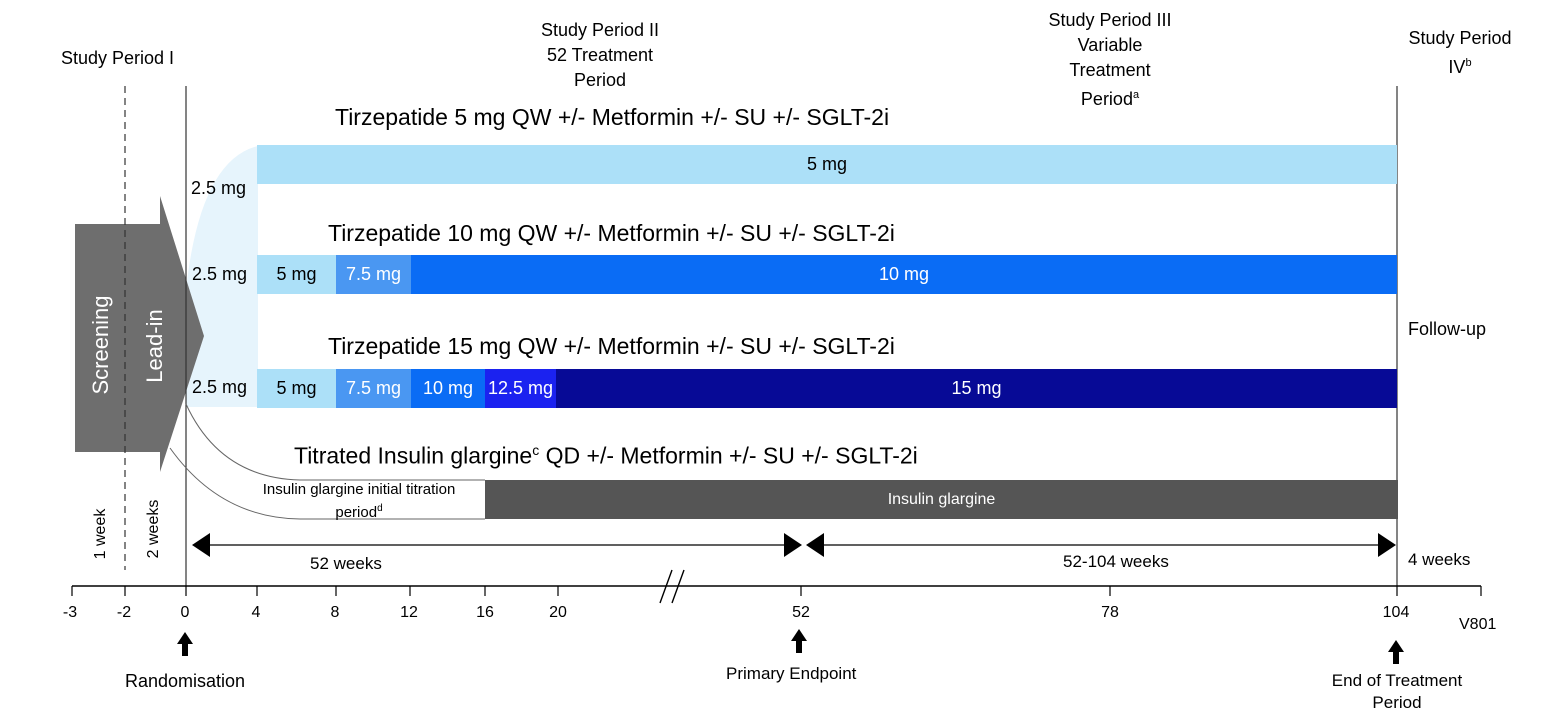  What do you see at coordinates (672, 586) in the screenshot?
I see `axis-break-marks` at bounding box center [672, 586].